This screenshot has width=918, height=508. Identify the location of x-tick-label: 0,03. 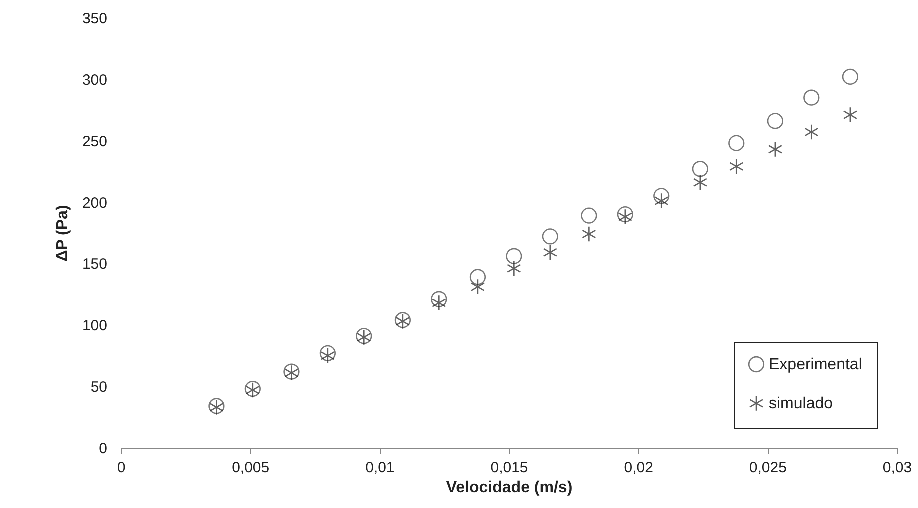
(897, 468).